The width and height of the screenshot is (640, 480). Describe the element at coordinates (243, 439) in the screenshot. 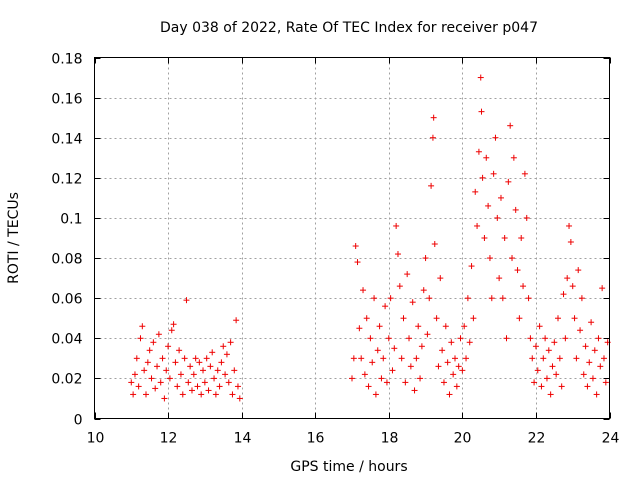

I see `x-tick-label: 14` at that location.